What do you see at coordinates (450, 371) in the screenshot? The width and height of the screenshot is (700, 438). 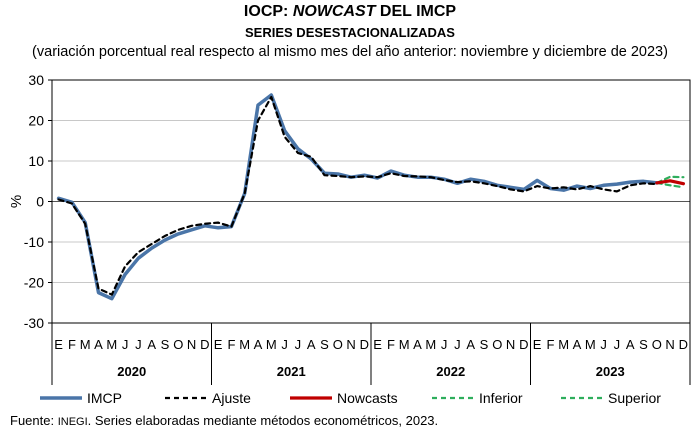 I see `year-label: 2022` at bounding box center [450, 371].